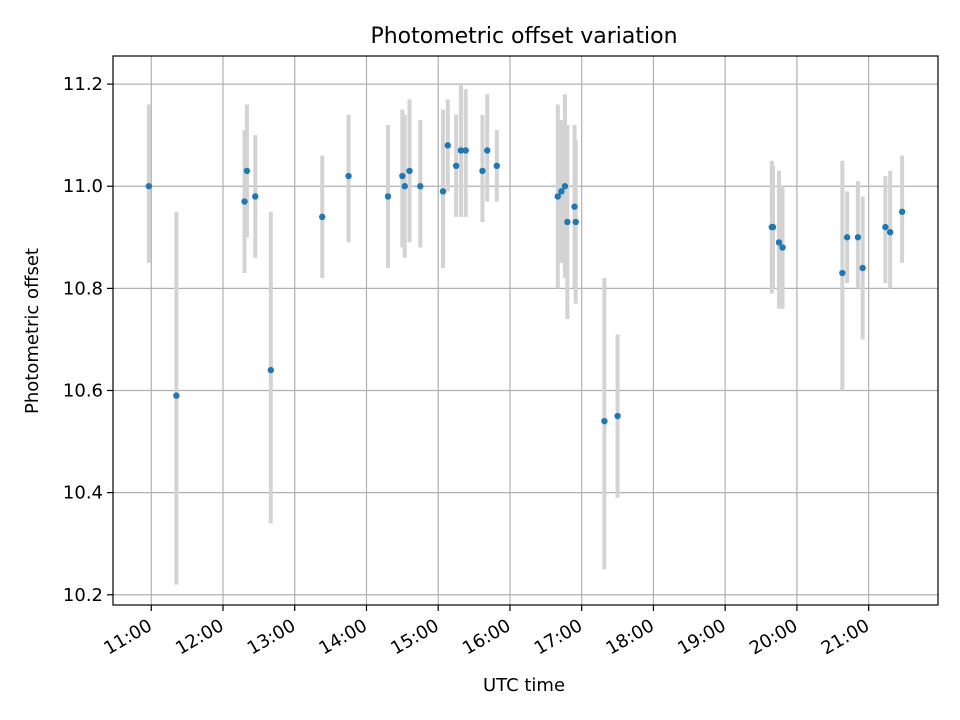 The height and width of the screenshot is (720, 960). Describe the element at coordinates (83, 186) in the screenshot. I see `y-tick-label: 11.0` at that location.